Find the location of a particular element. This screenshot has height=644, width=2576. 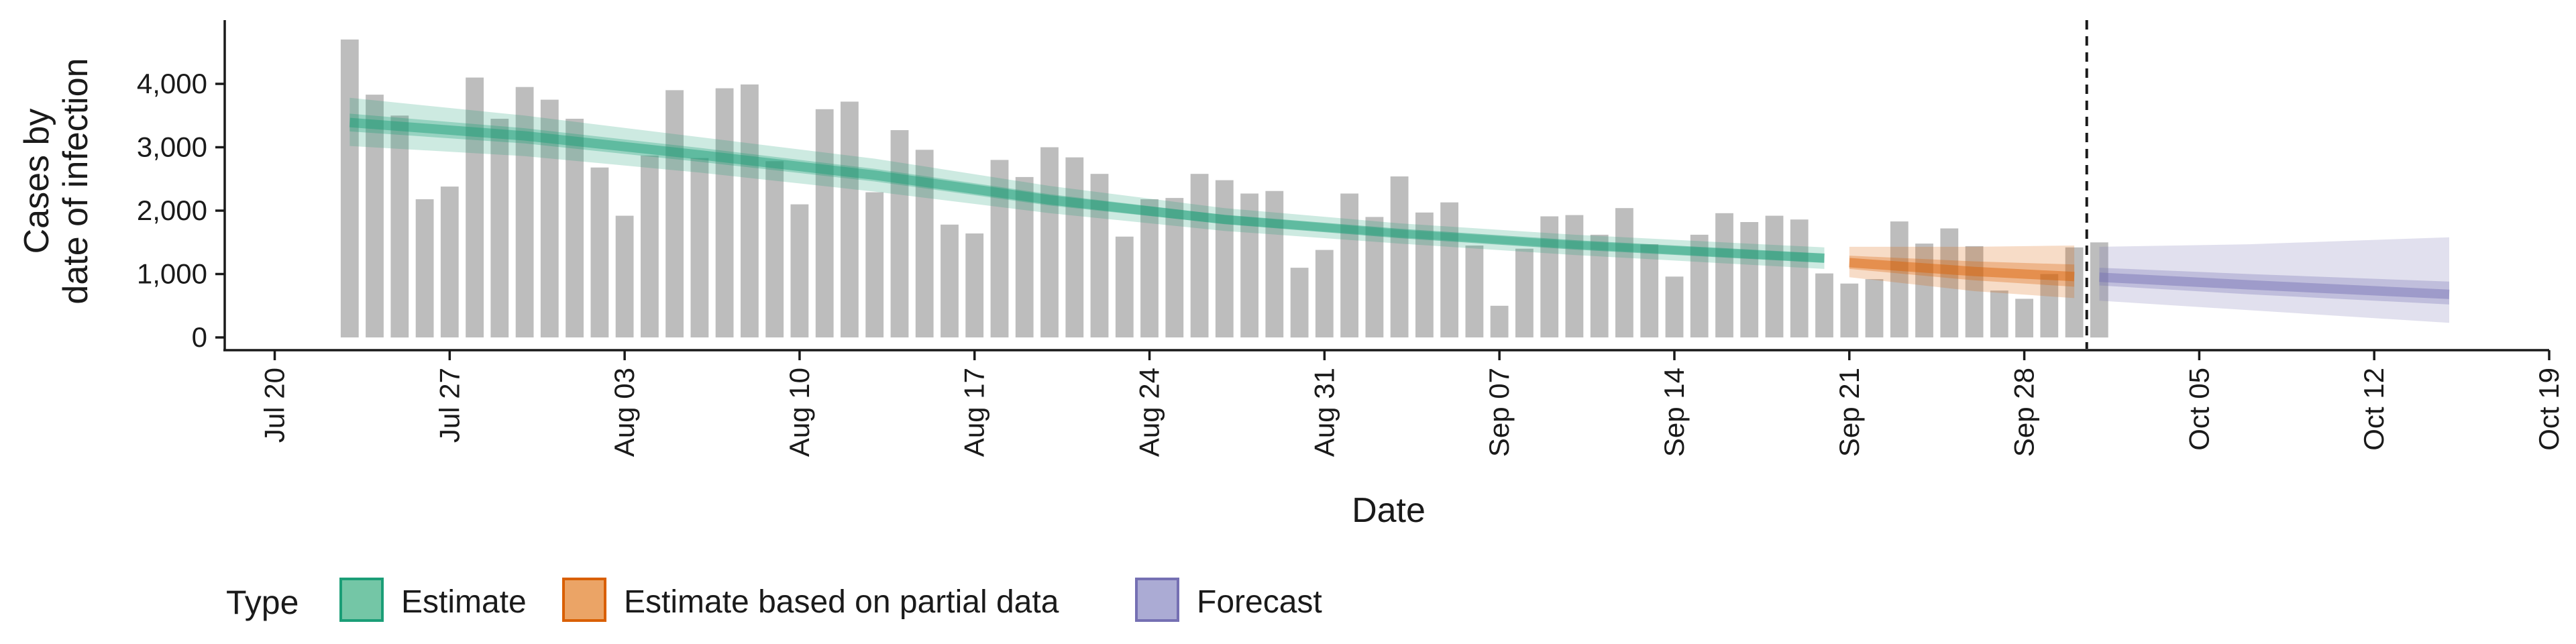

forecast-median-line is located at coordinates (2274, 285).